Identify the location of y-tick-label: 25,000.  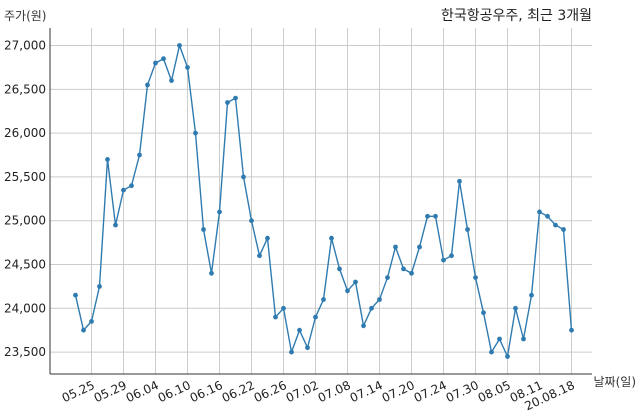
(25, 221).